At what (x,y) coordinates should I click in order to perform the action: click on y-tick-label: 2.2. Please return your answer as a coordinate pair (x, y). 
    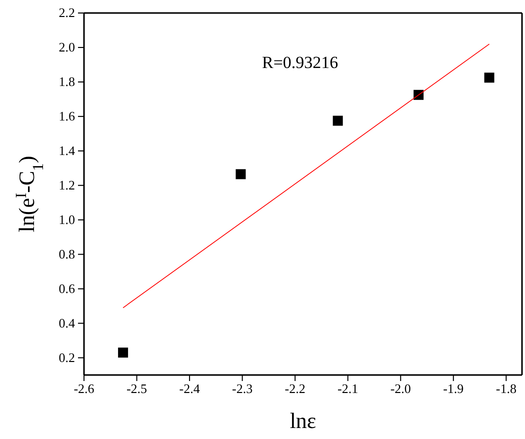
    Looking at the image, I should click on (66, 12).